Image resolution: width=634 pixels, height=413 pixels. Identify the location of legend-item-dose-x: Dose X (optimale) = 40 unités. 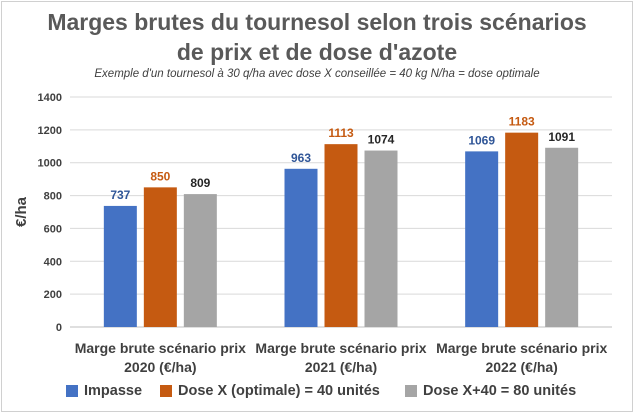
(270, 391).